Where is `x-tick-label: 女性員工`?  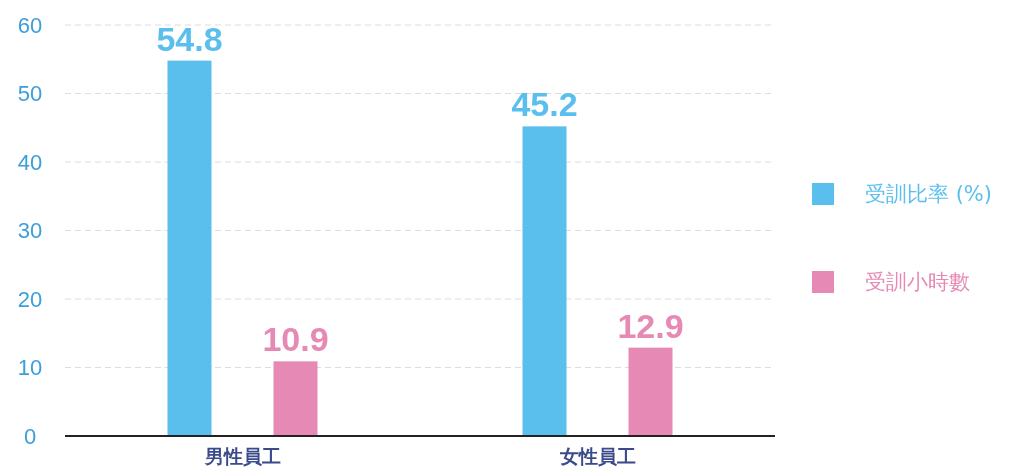 x-tick-label: 女性員工 is located at coordinates (597, 456).